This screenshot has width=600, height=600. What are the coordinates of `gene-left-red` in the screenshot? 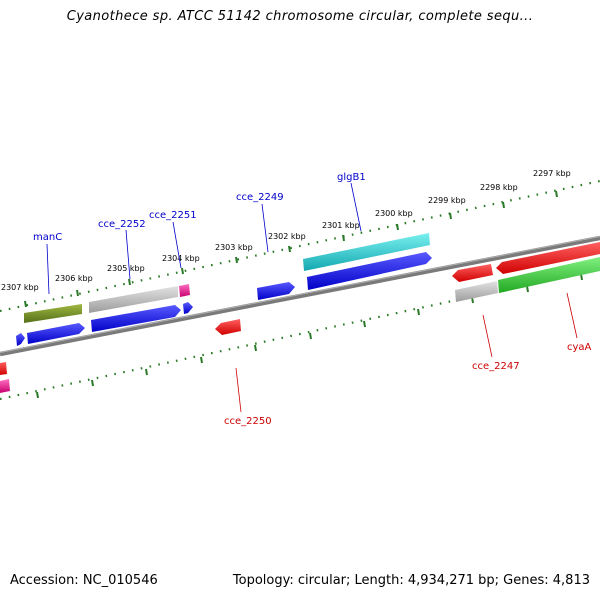 It's located at (3, 368).